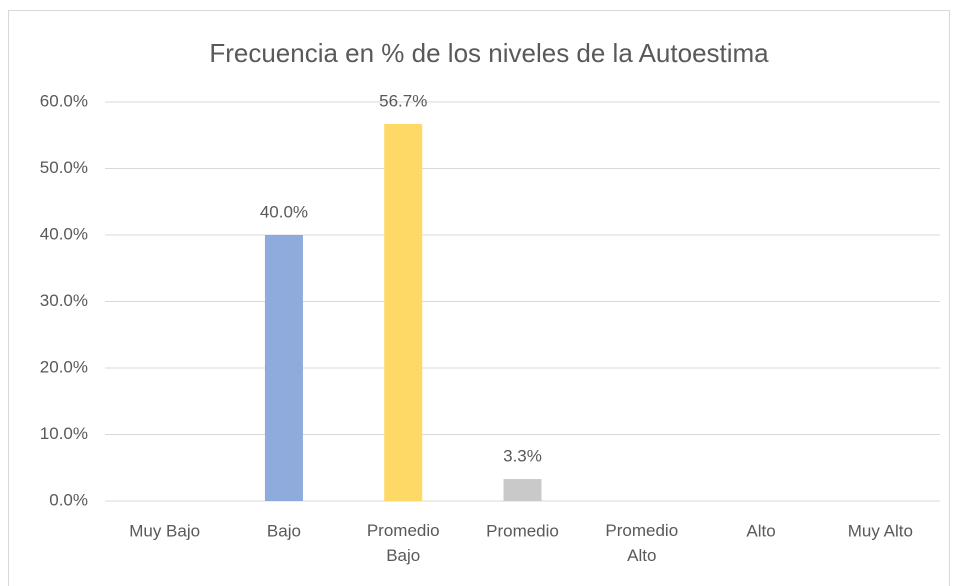 Image resolution: width=958 pixels, height=586 pixels. What do you see at coordinates (522, 530) in the screenshot?
I see `x-tick-label: Promedio` at bounding box center [522, 530].